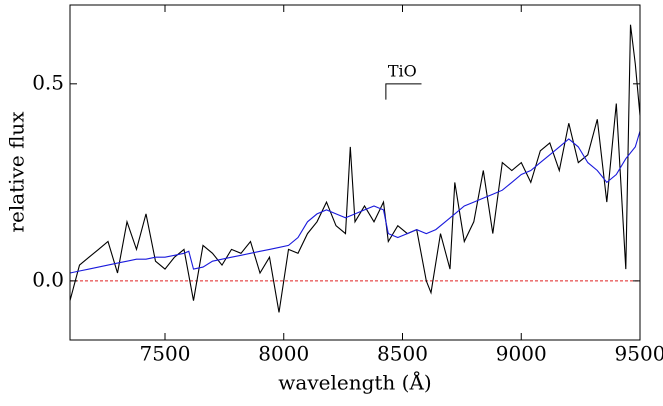 This screenshot has height=406, width=663. Describe the element at coordinates (283, 354) in the screenshot. I see `x-tick-label: 8000` at that location.